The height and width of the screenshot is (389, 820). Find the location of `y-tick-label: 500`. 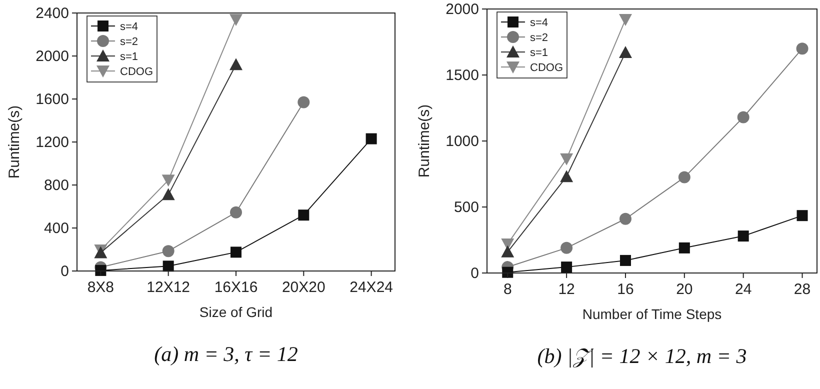

y-tick-label: 500 is located at coordinates (466, 207).